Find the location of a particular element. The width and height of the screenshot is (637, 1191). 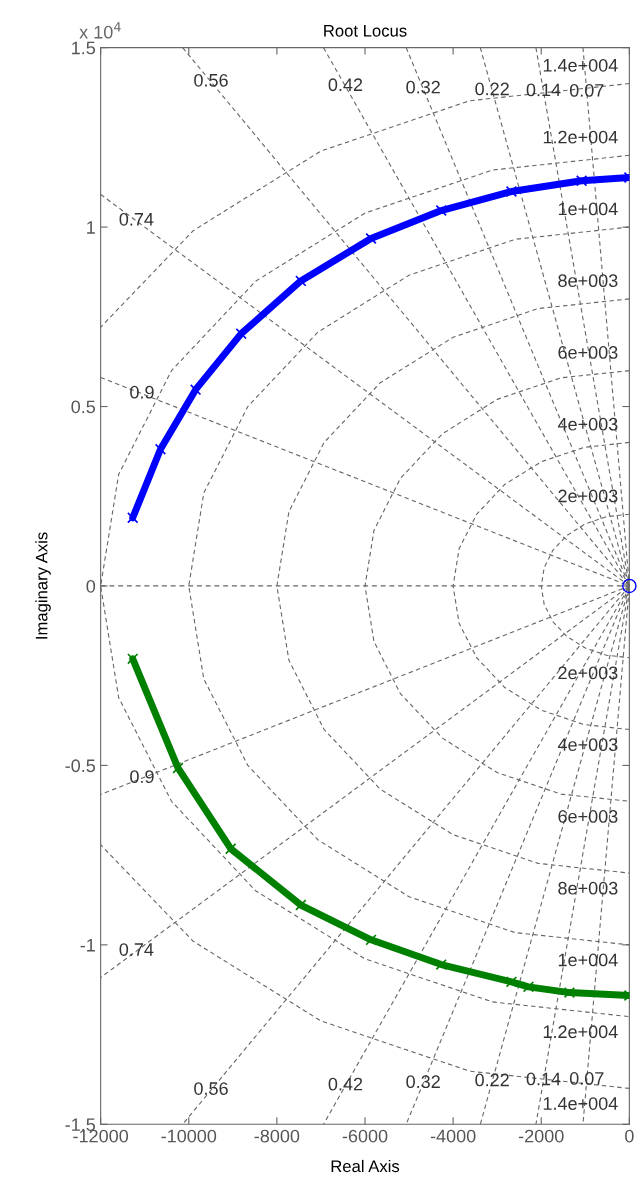

x-tick-label: -8000 is located at coordinates (277, 1136).